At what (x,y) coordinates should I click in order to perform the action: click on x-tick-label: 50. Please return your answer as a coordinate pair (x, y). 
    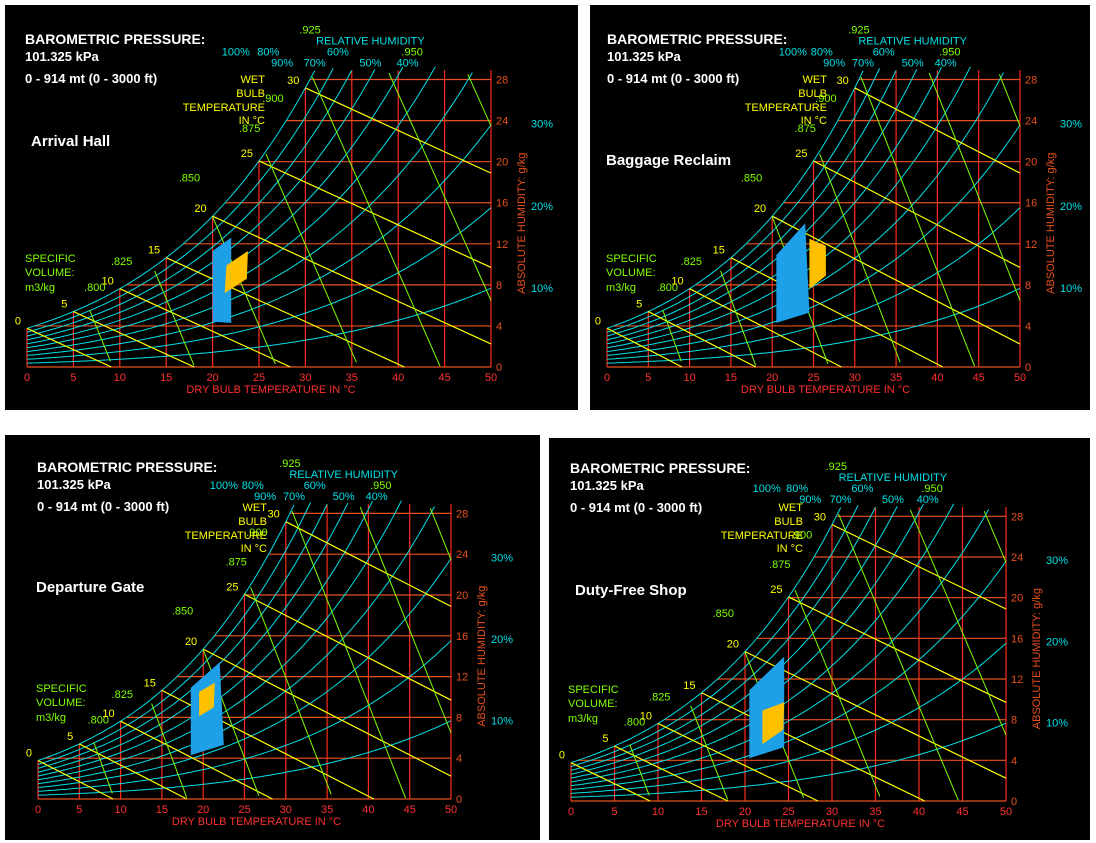
    Looking at the image, I should click on (451, 810).